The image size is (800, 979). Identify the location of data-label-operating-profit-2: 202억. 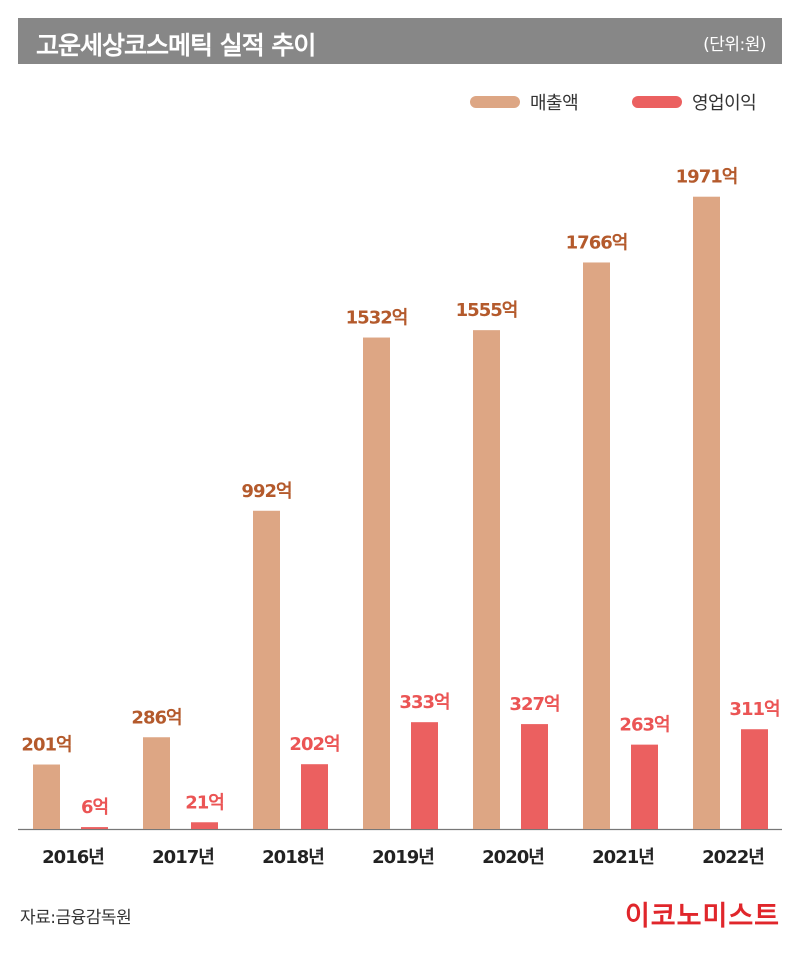
(314, 744).